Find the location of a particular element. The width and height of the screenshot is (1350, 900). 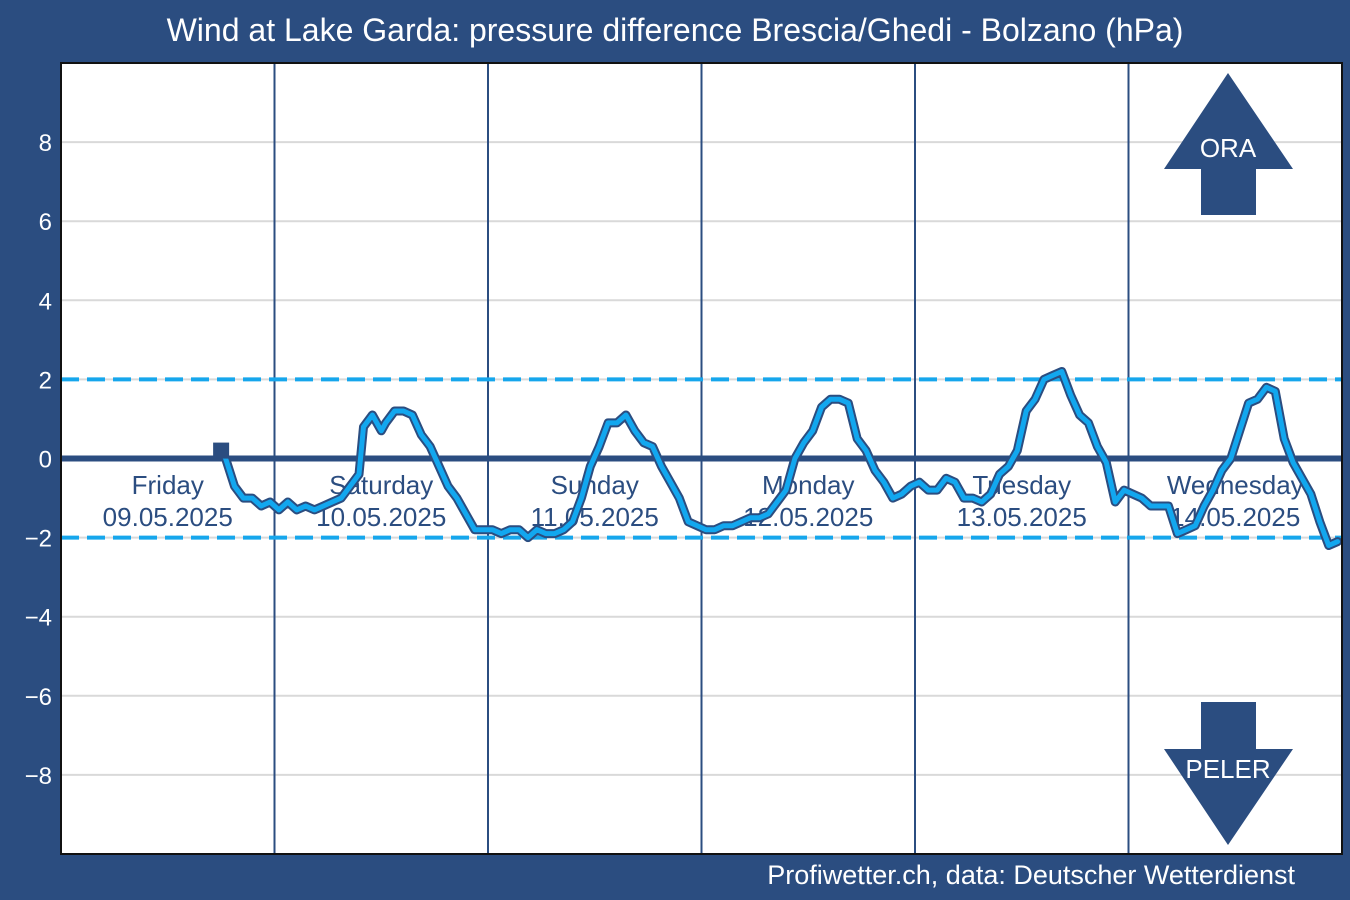

y-tick-label: 4 is located at coordinates (45, 301).